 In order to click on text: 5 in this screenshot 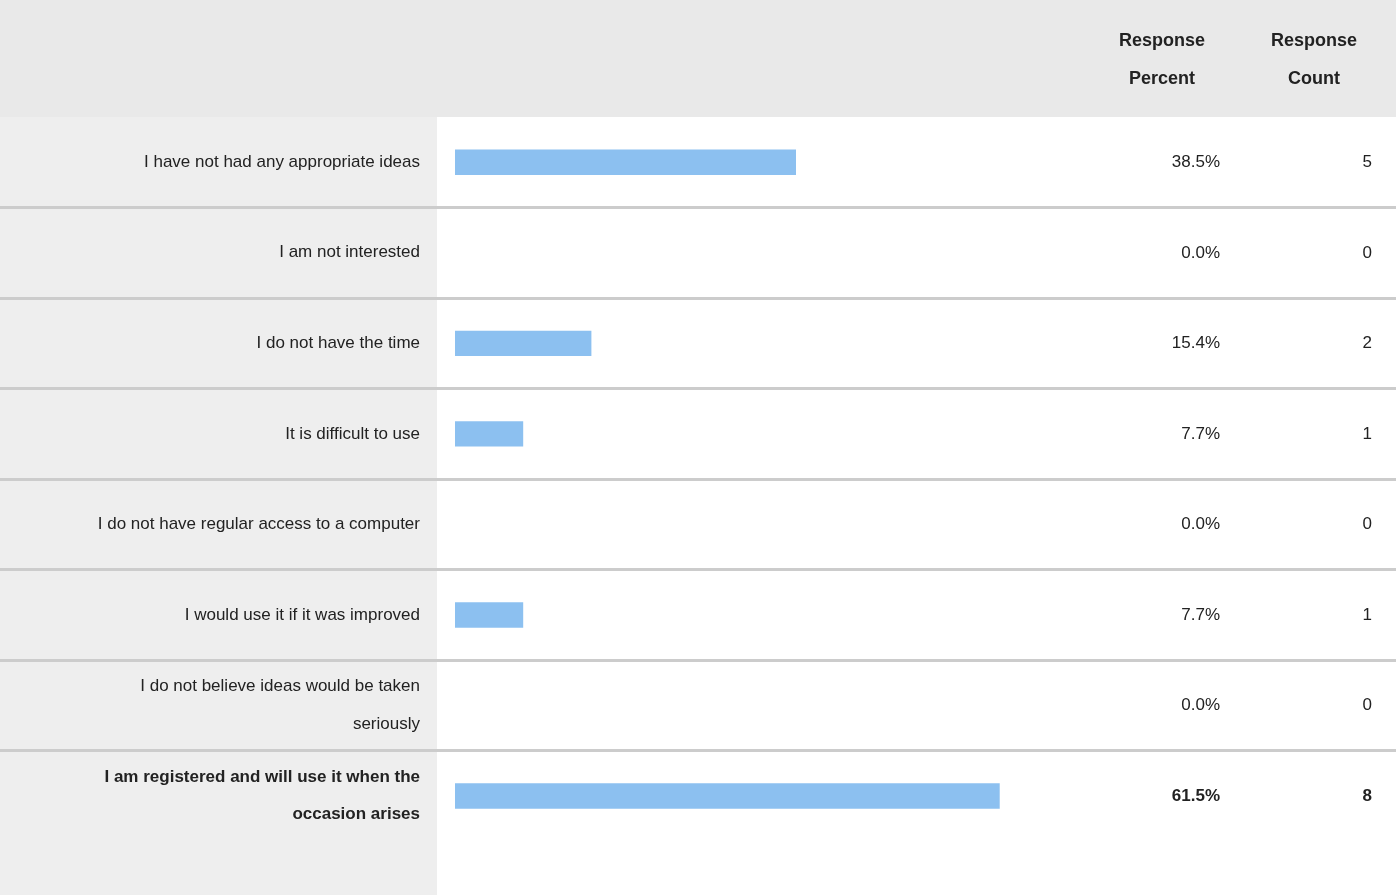, I will do `click(1367, 162)`.